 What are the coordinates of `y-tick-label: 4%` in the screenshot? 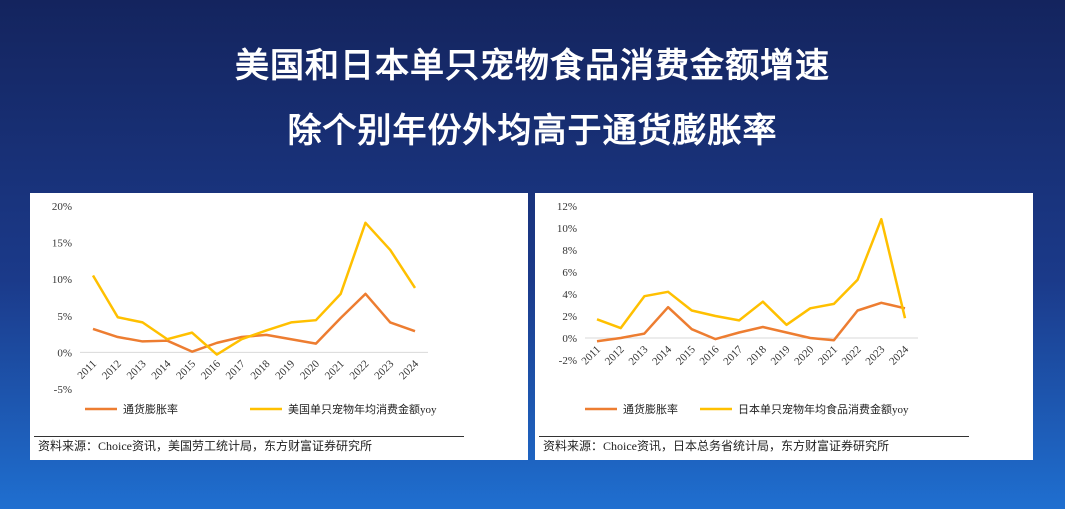 It's located at (569, 295).